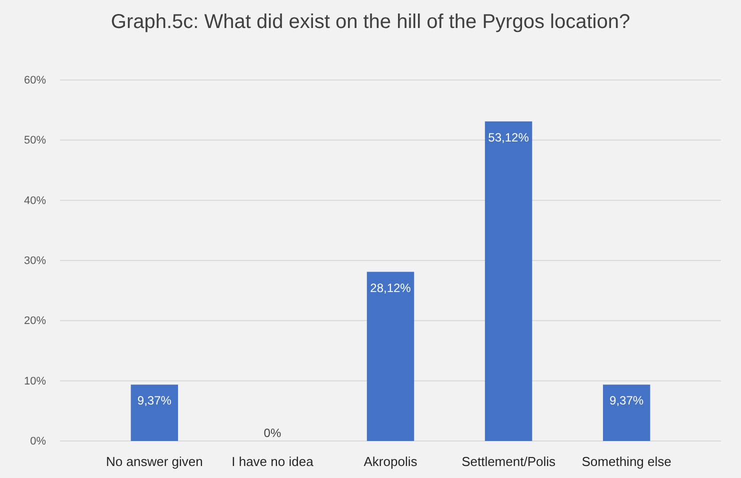 This screenshot has width=741, height=478. Describe the element at coordinates (154, 462) in the screenshot. I see `x-tick-label: No answer given` at that location.